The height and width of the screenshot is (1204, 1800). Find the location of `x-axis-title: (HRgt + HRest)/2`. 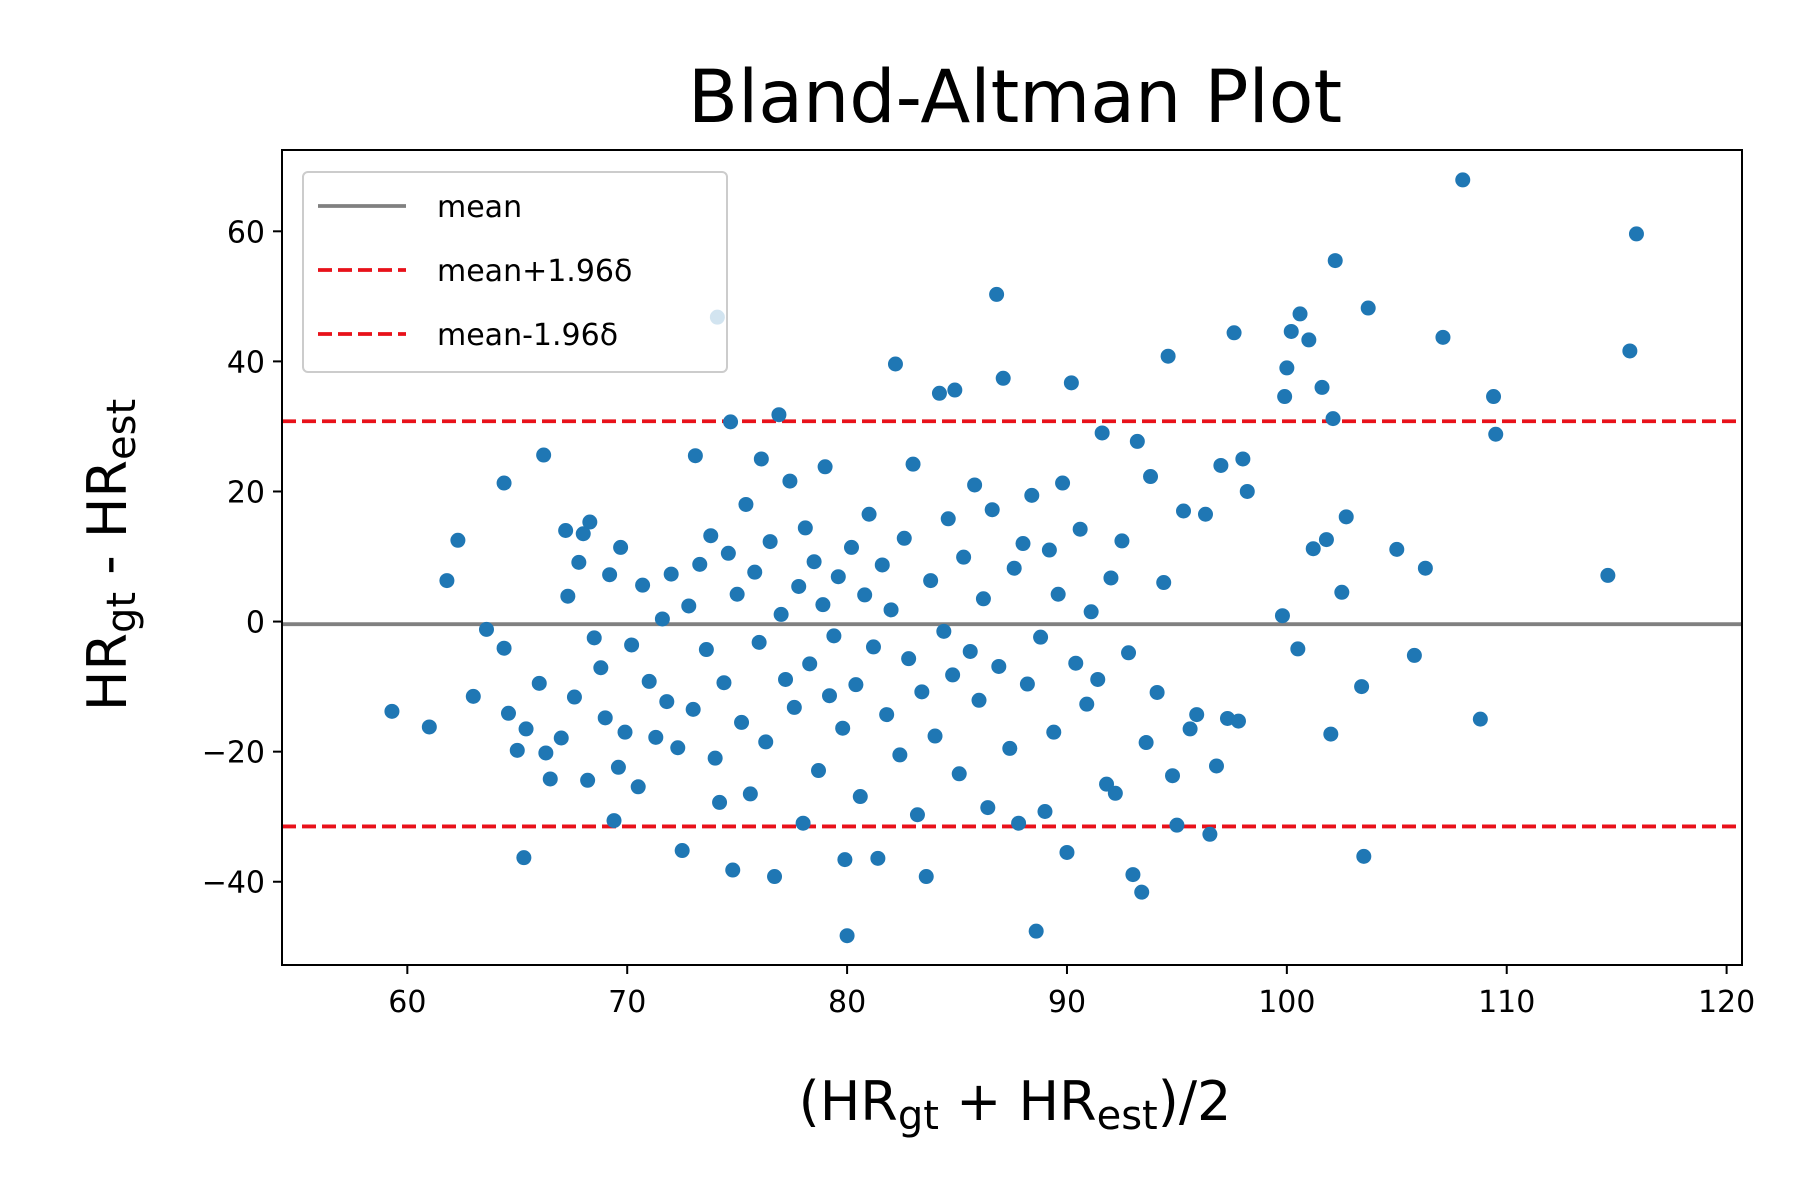

x-axis-title: (HRgt + HRest)/2 is located at coordinates (1015, 1104).